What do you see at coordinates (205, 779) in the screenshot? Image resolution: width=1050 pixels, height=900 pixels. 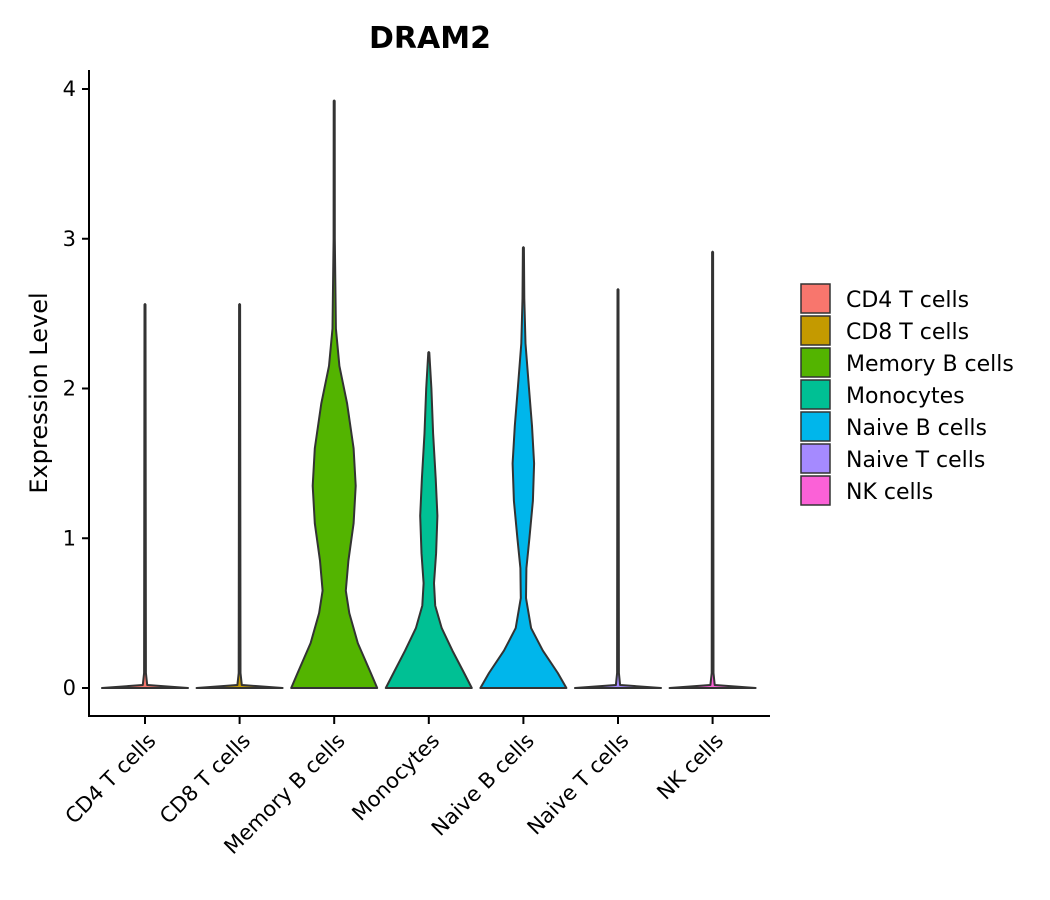 I see `x-tick-label: CD8 T cells` at bounding box center [205, 779].